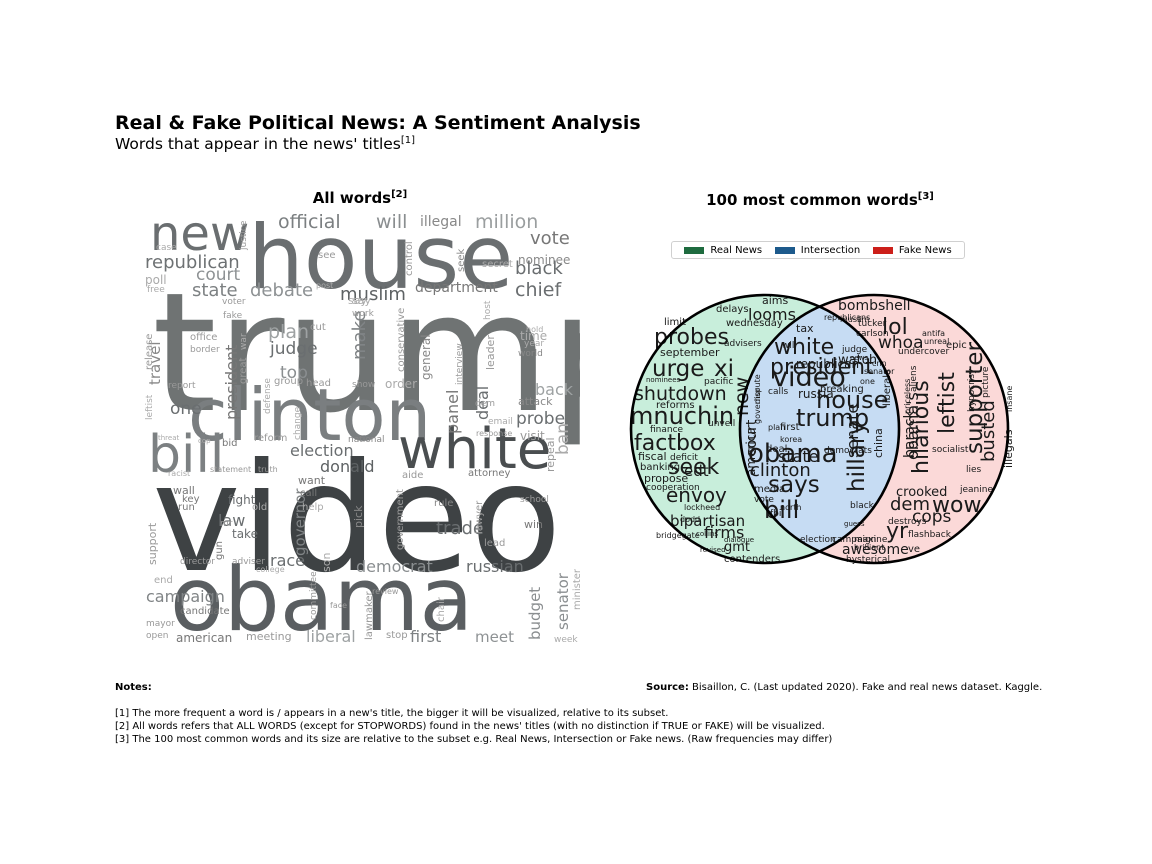 This screenshot has width=1152, height=864. Describe the element at coordinates (678, 535) in the screenshot. I see `venn-word-real: bridgegate` at that location.